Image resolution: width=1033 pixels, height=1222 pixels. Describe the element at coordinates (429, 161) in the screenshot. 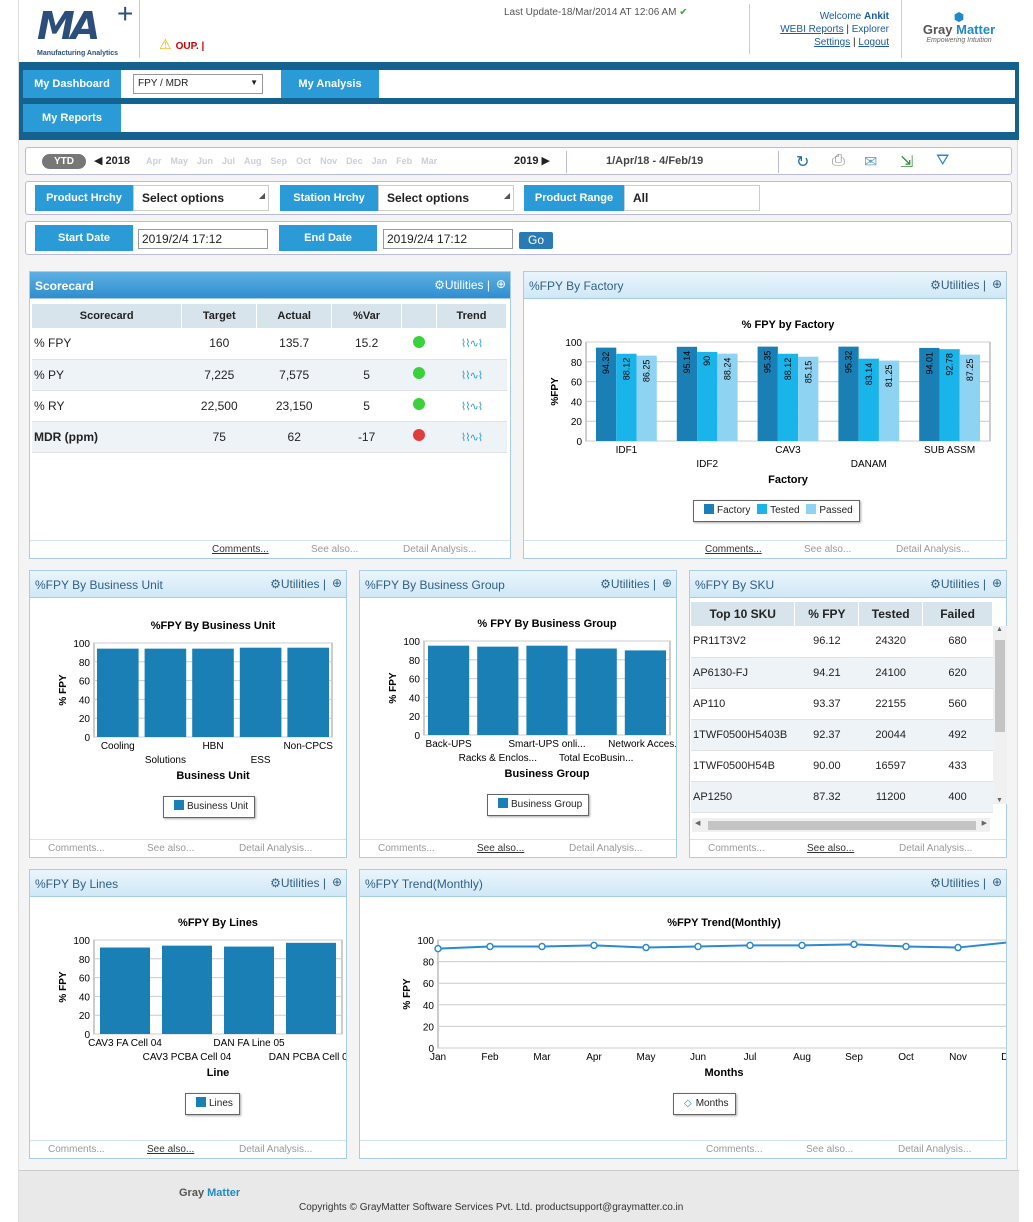

I see `month-label: Mar` at that location.